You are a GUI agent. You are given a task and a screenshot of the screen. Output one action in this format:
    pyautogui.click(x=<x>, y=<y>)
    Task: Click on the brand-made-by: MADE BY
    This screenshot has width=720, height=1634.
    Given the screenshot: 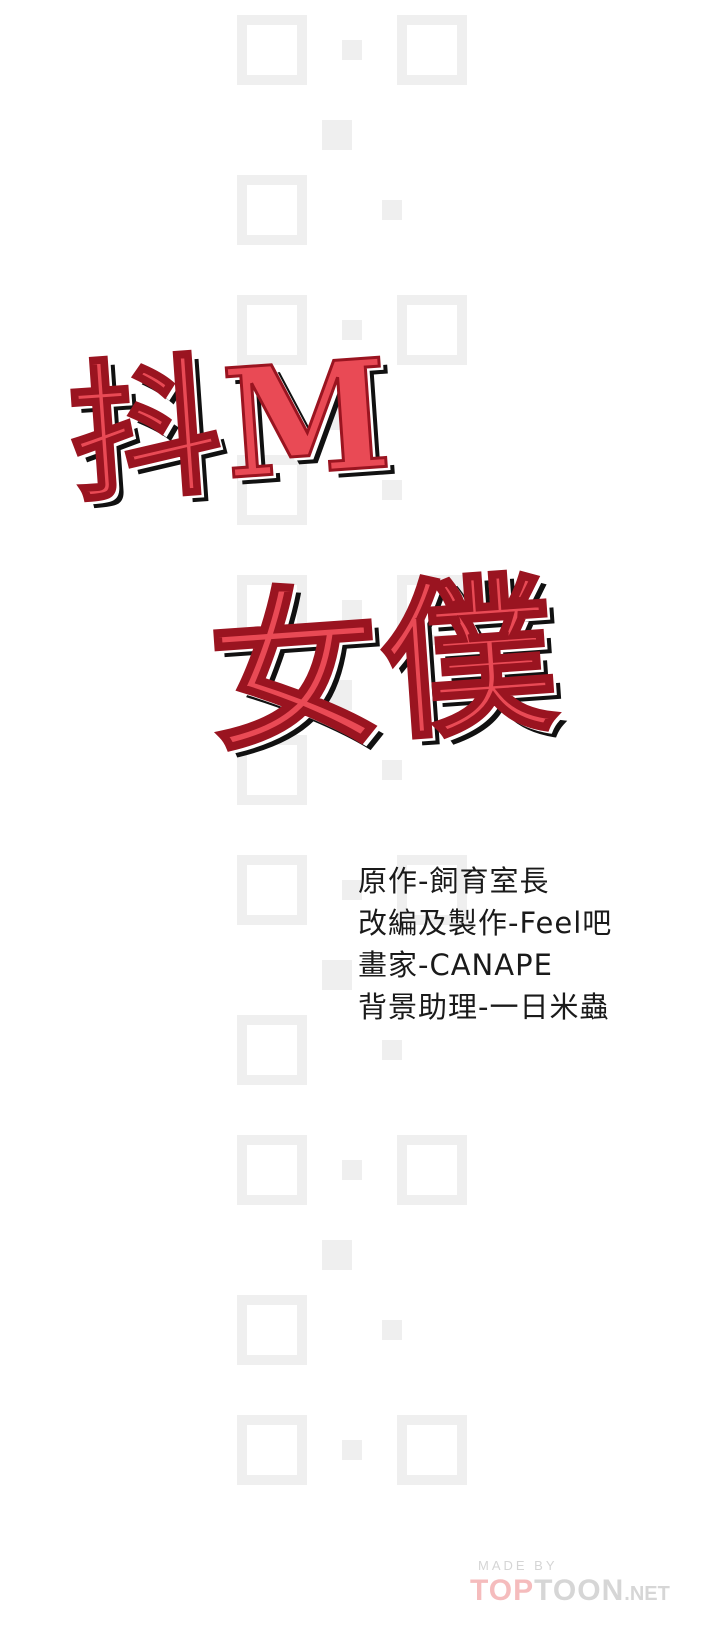 What is the action you would take?
    pyautogui.click(x=518, y=1565)
    